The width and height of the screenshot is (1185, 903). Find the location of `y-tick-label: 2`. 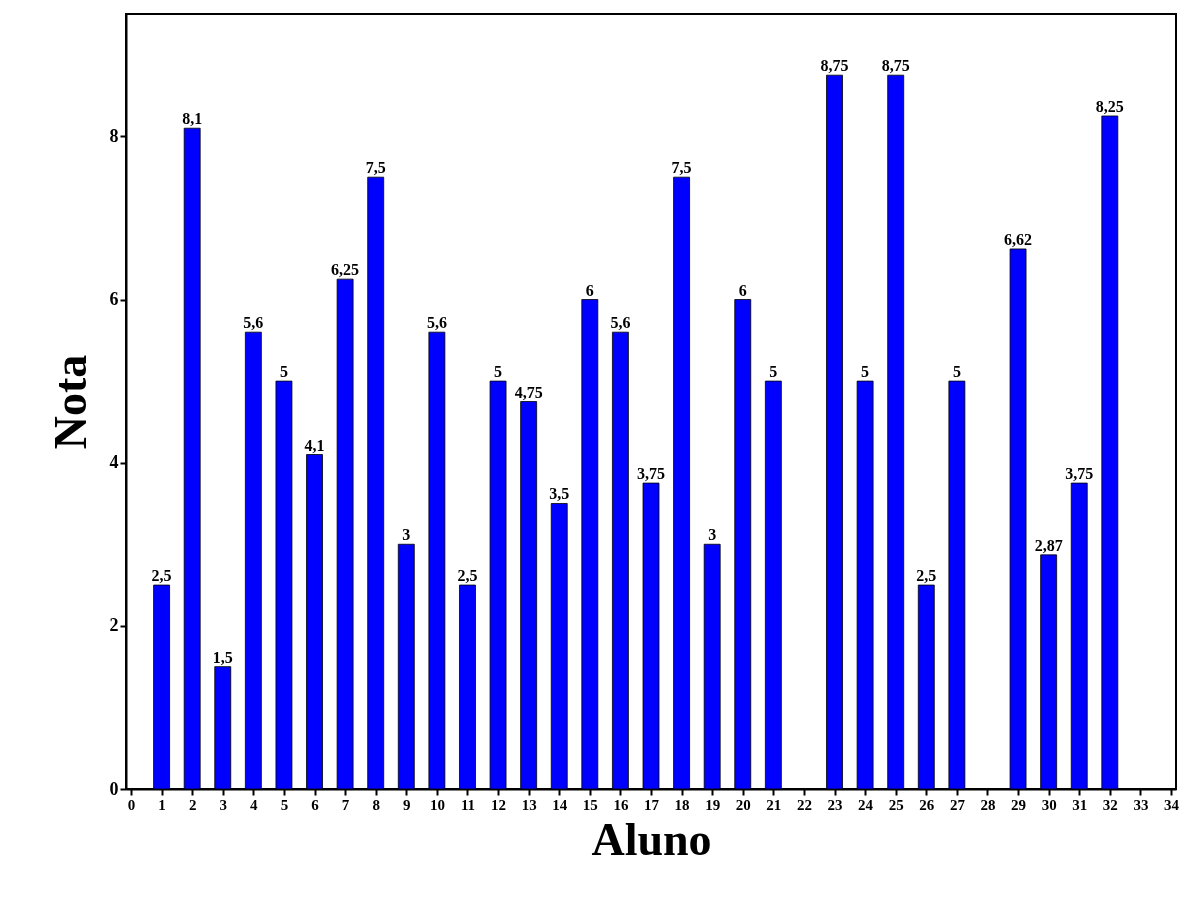

y-tick-label: 2 is located at coordinates (114, 625).